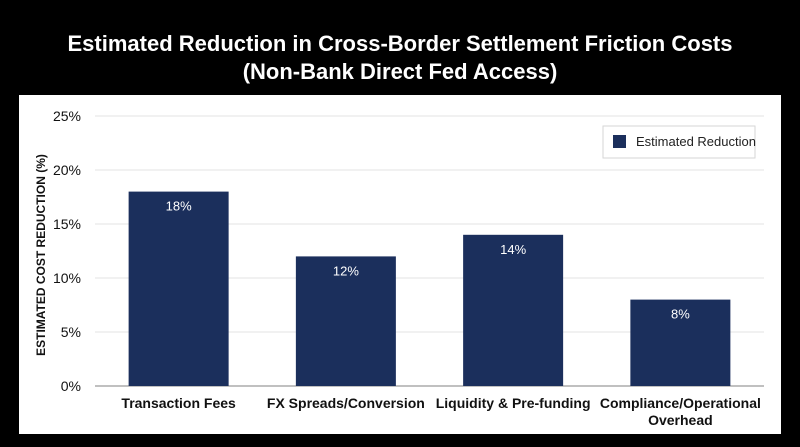 This screenshot has height=447, width=800. I want to click on y-axis-label: ESTIMATED COST REDUCTION (%), so click(41, 255).